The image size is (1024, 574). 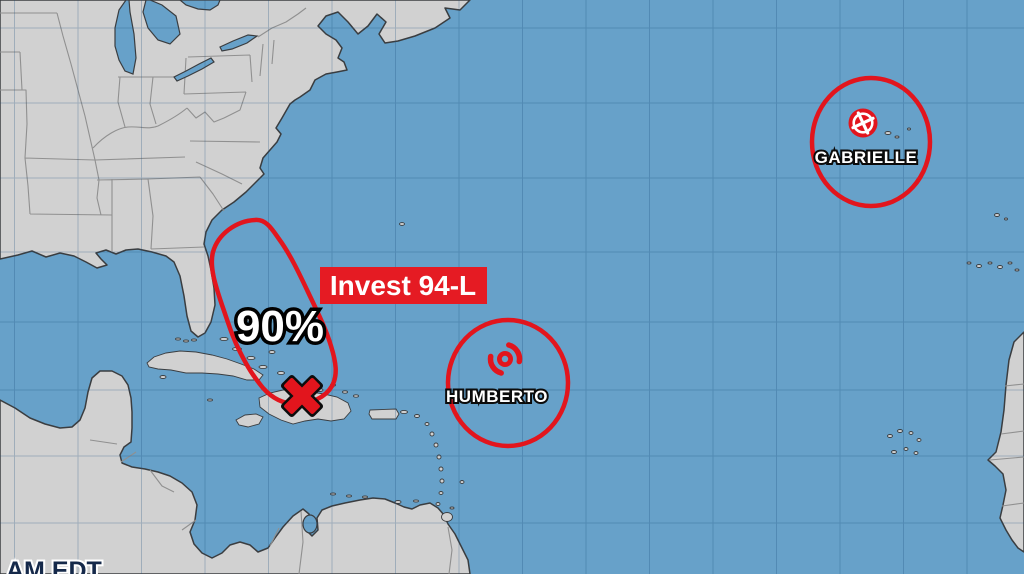 I want to click on jamaica, so click(x=249, y=420).